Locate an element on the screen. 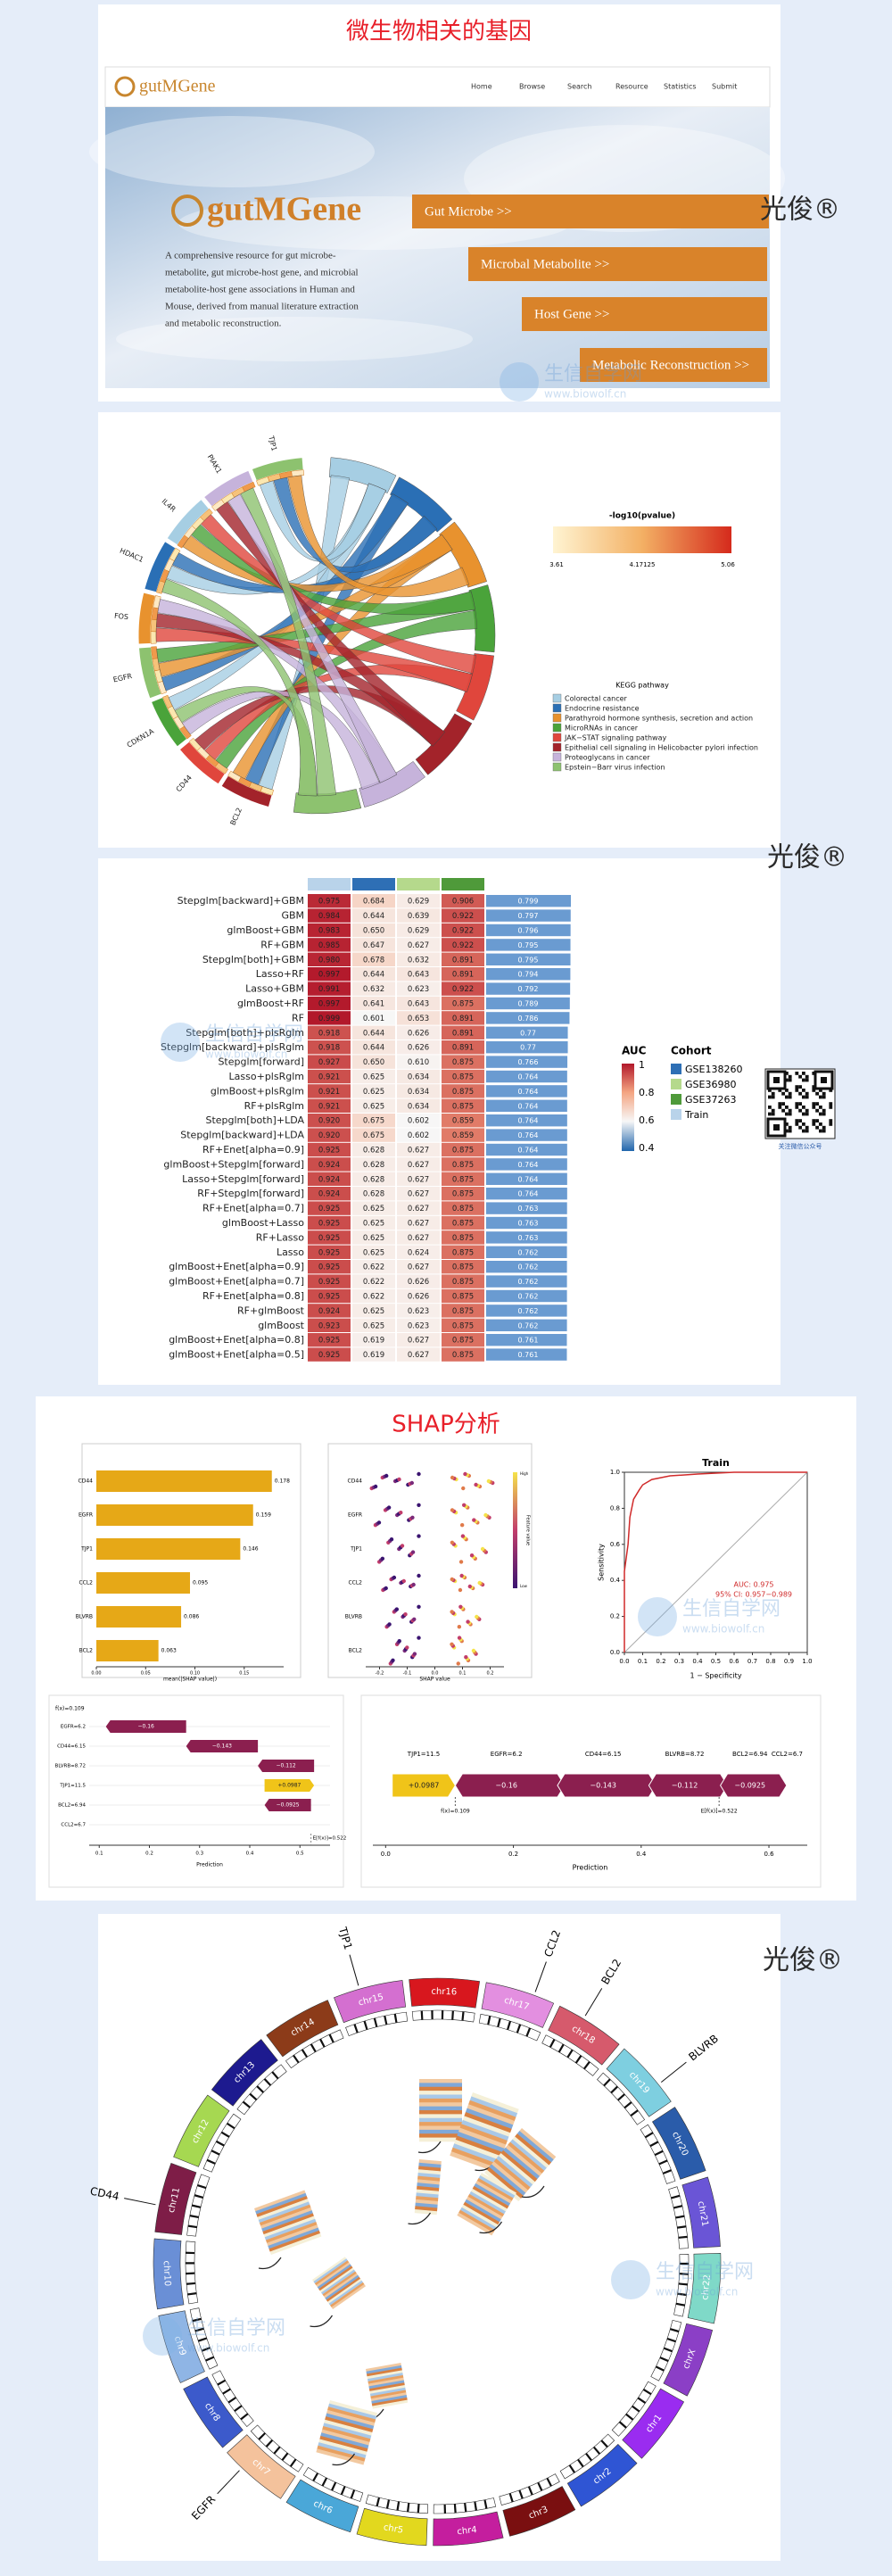 The image size is (892, 2576). importance-bar is located at coordinates (127, 1650).